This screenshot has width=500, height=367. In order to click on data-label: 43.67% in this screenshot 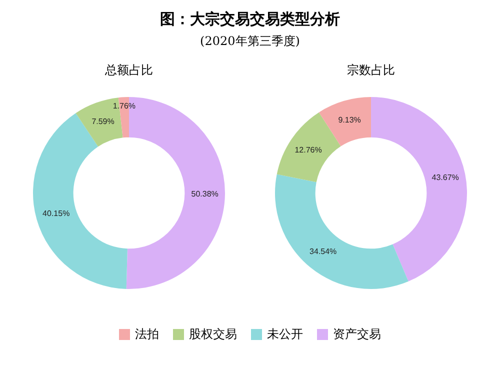, I will do `click(445, 177)`.